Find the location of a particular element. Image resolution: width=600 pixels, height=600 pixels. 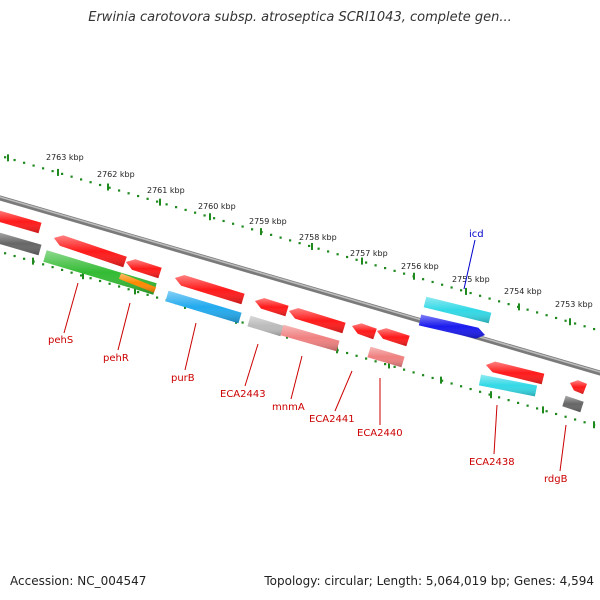

tick-label: 2761 kbp is located at coordinates (166, 190).